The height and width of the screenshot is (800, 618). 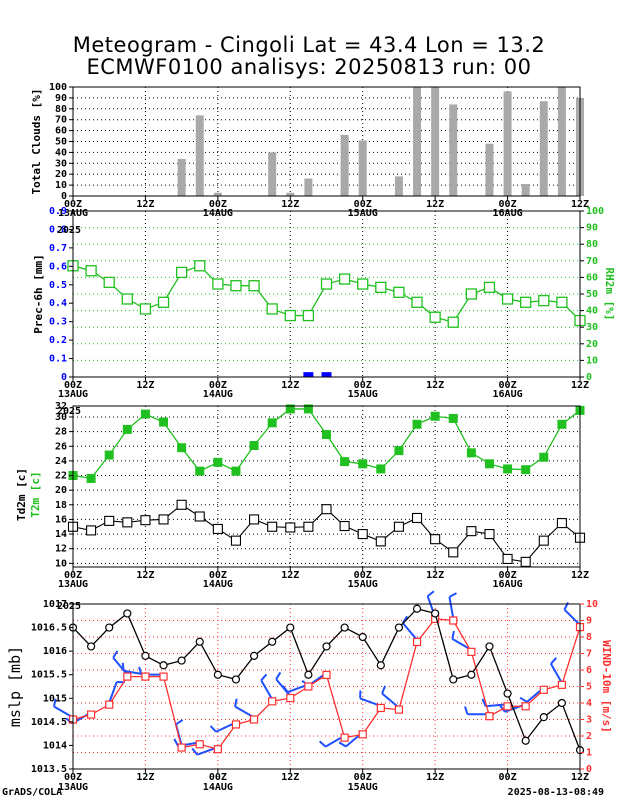 I want to click on temp-ytick-label: 10, so click(x=61, y=563).